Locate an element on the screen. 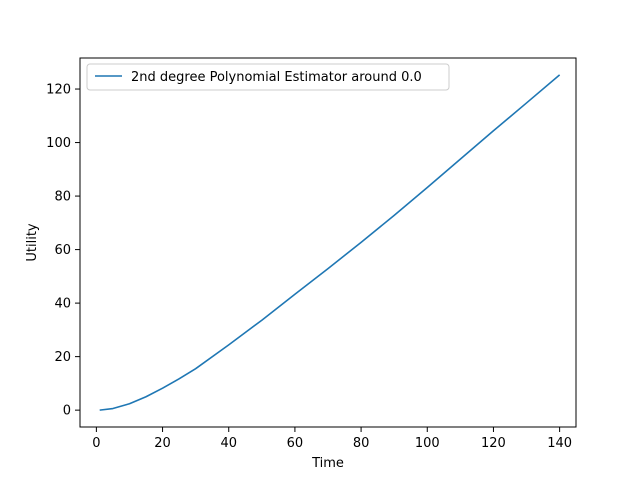 The image size is (640, 480). x-tick-label: 80 is located at coordinates (361, 443).